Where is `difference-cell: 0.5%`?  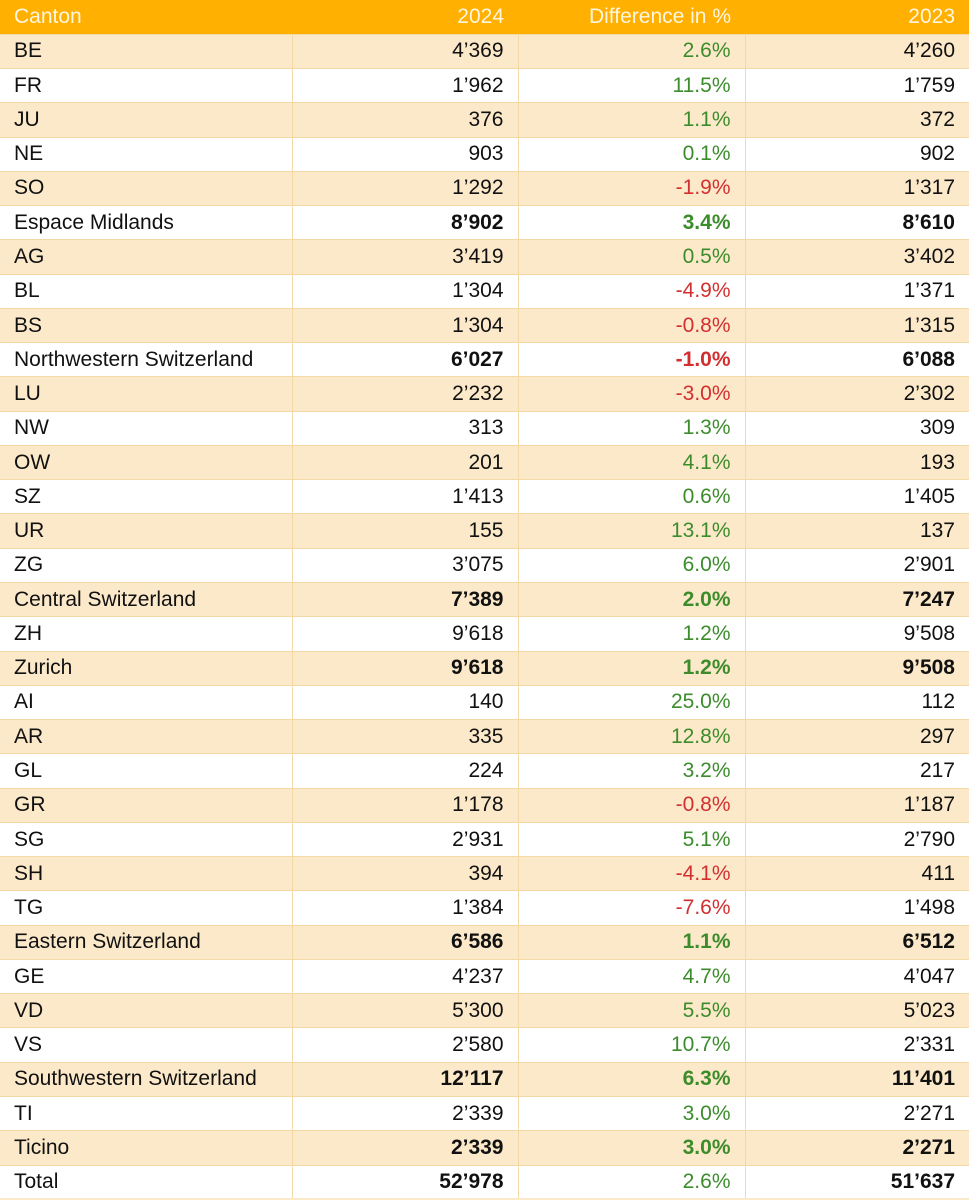 difference-cell: 0.5% is located at coordinates (631, 257).